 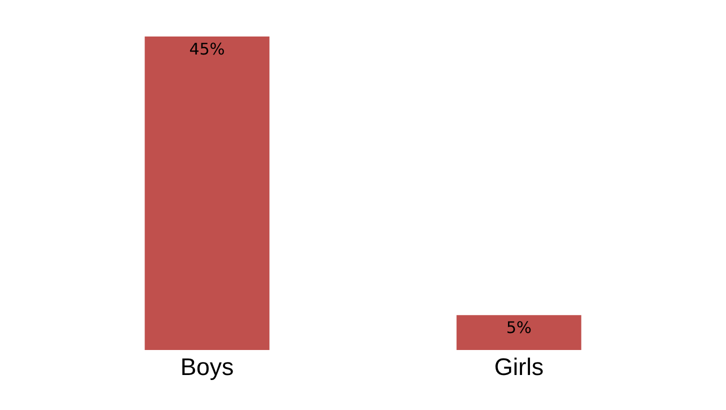 What do you see at coordinates (519, 367) in the screenshot?
I see `x-tick-label: Girls` at bounding box center [519, 367].